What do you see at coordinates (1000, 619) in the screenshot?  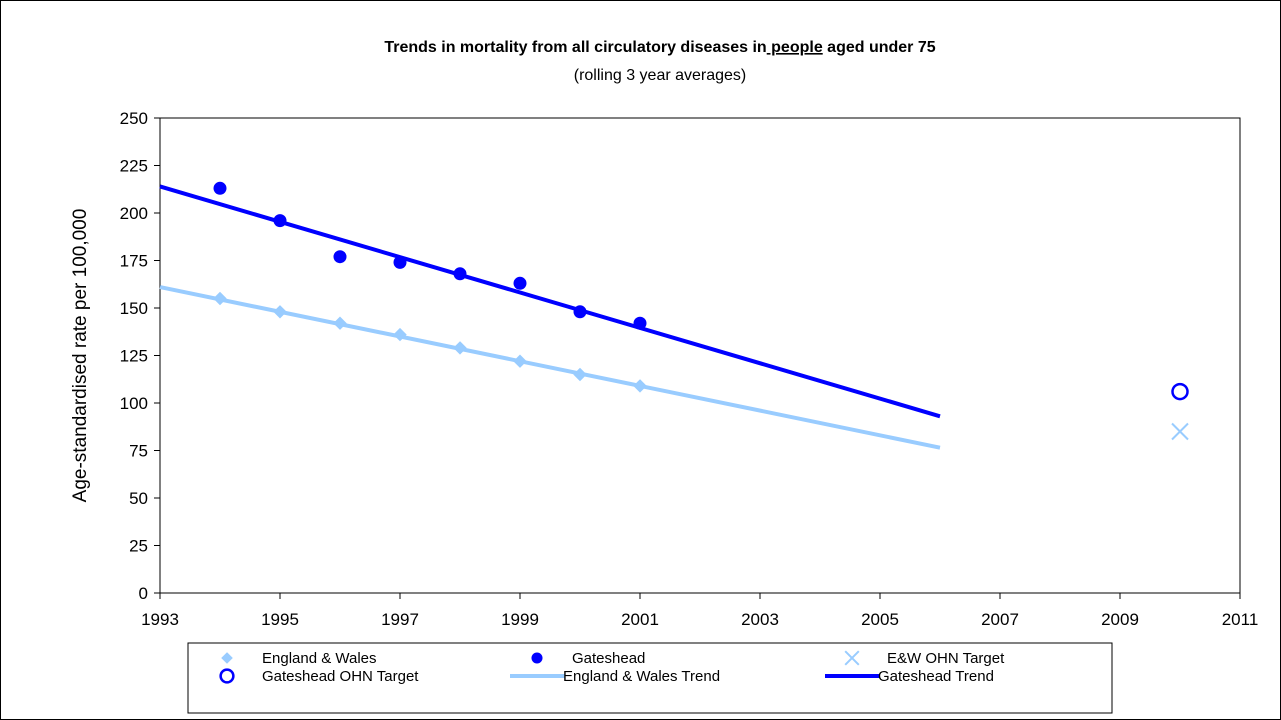 I see `x-tick-label: 2007` at bounding box center [1000, 619].